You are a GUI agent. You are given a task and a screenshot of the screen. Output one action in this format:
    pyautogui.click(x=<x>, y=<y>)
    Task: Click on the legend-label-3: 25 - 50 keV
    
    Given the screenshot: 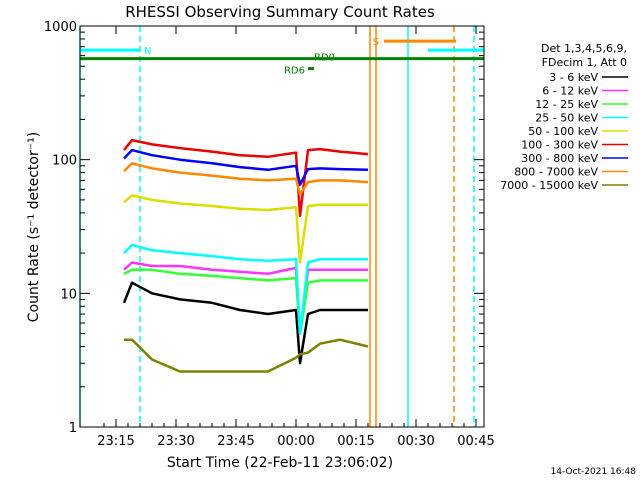 What is the action you would take?
    pyautogui.click(x=566, y=118)
    